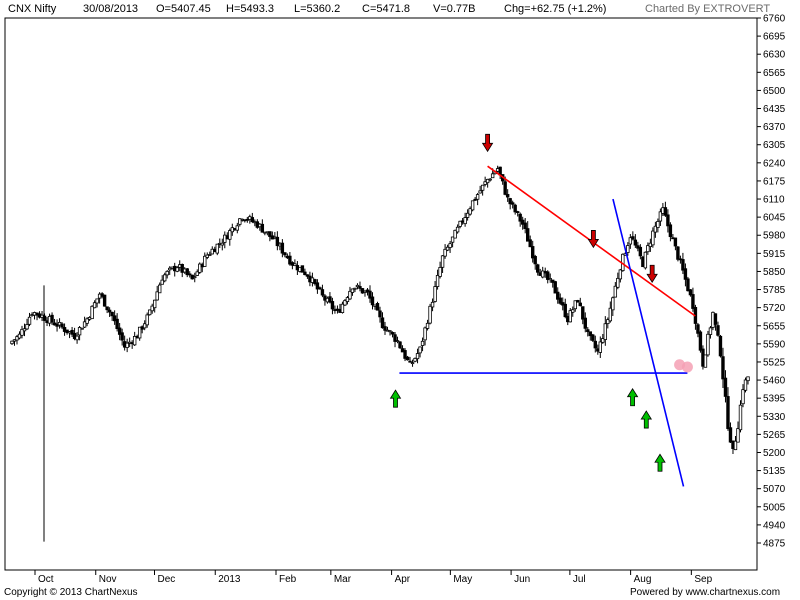  Describe the element at coordinates (705, 592) in the screenshot. I see `powered-by-link: Powered by www.chartnexus.com` at that location.